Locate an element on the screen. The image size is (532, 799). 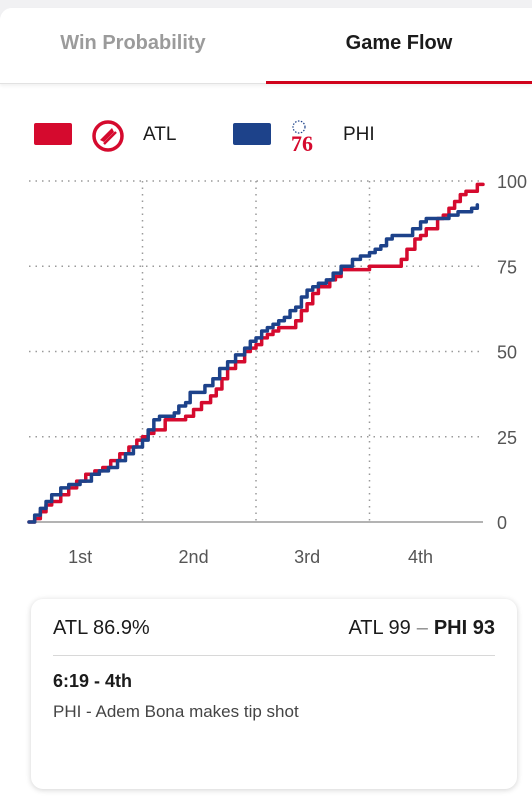
info-divider is located at coordinates (274, 655).